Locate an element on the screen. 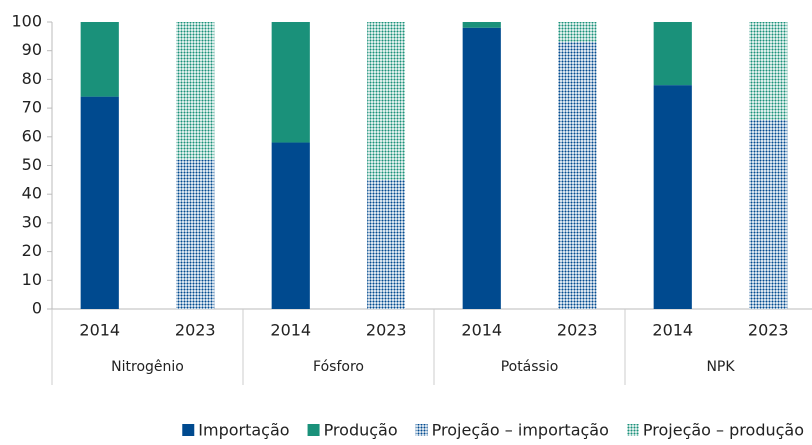 The image size is (812, 445). legend-label: Importação is located at coordinates (243, 430).